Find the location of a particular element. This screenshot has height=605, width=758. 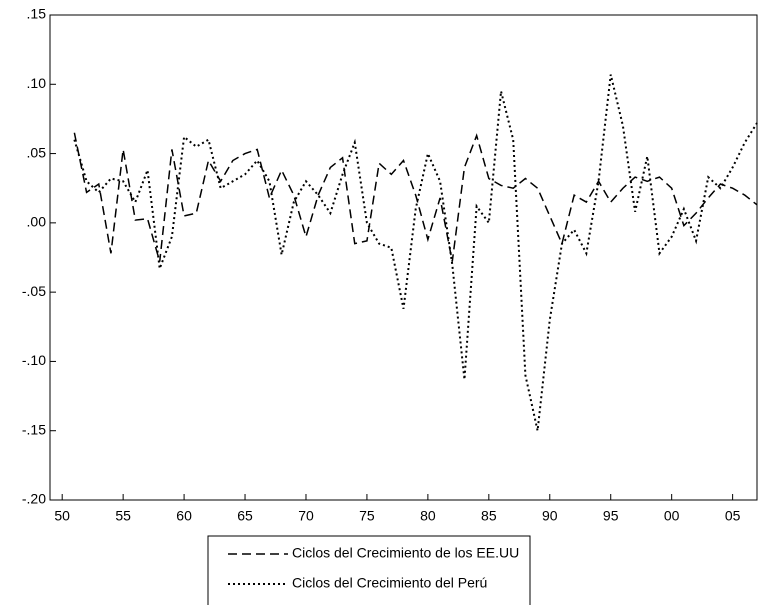

y-tick-label: -.10 is located at coordinates (34, 360).